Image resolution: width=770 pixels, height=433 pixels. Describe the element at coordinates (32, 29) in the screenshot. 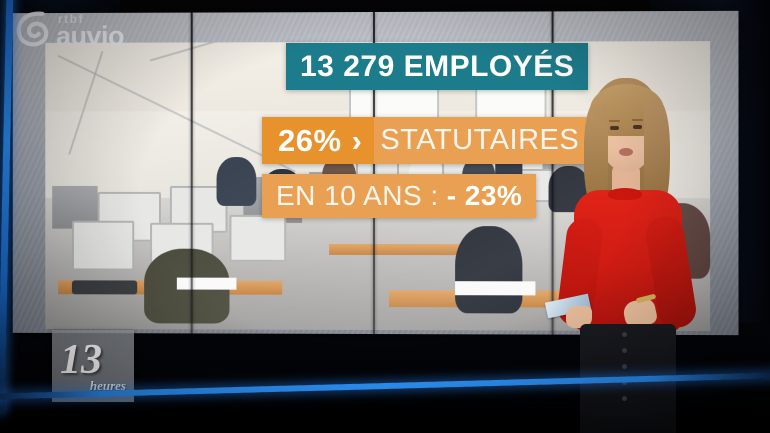

I see `rtbf-swirl-icon` at that location.